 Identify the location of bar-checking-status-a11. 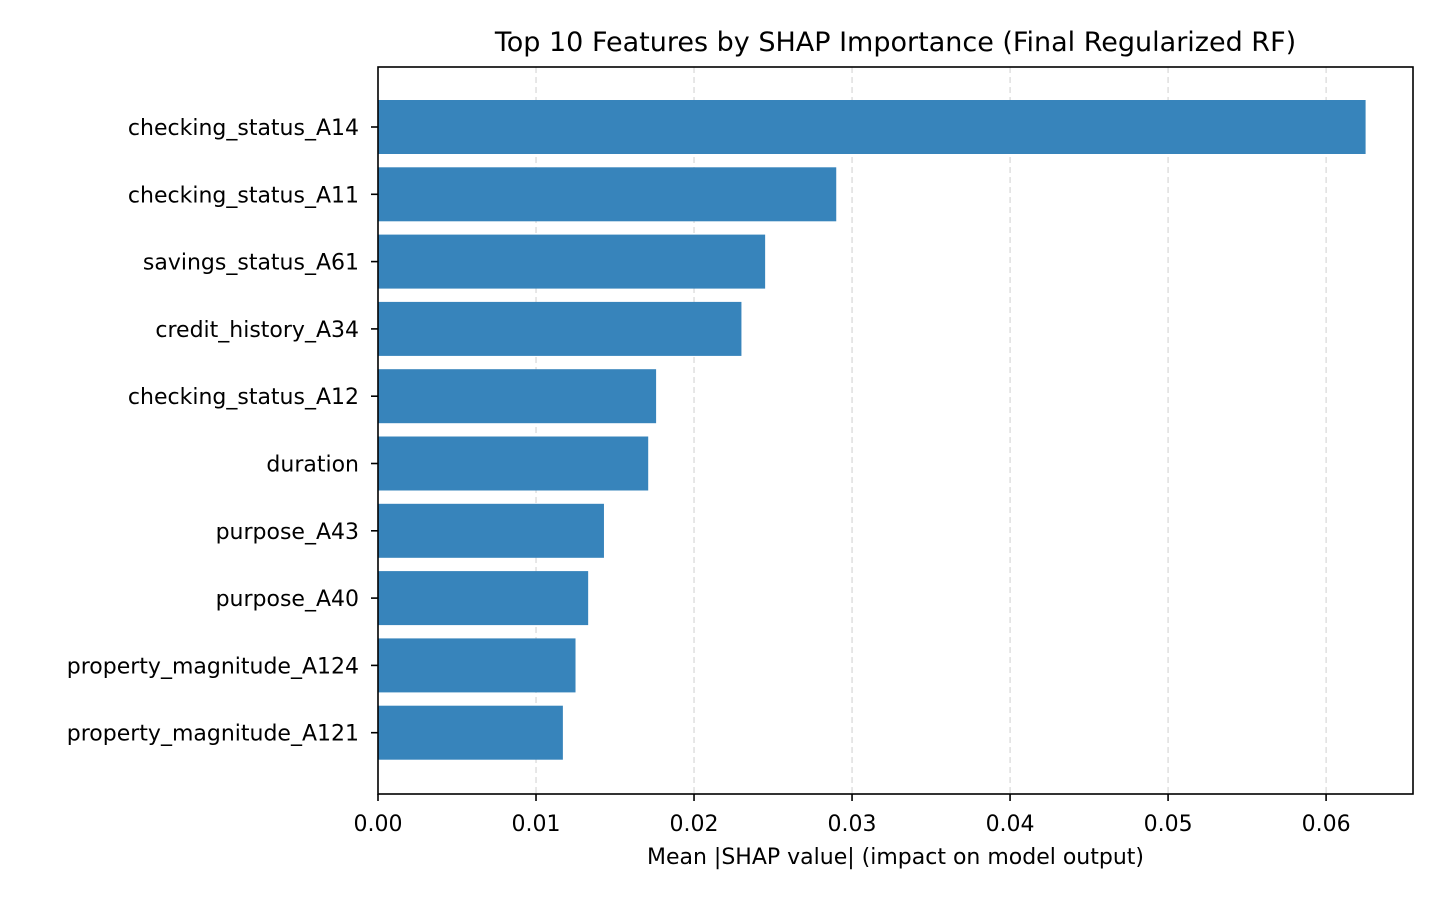
(607, 194).